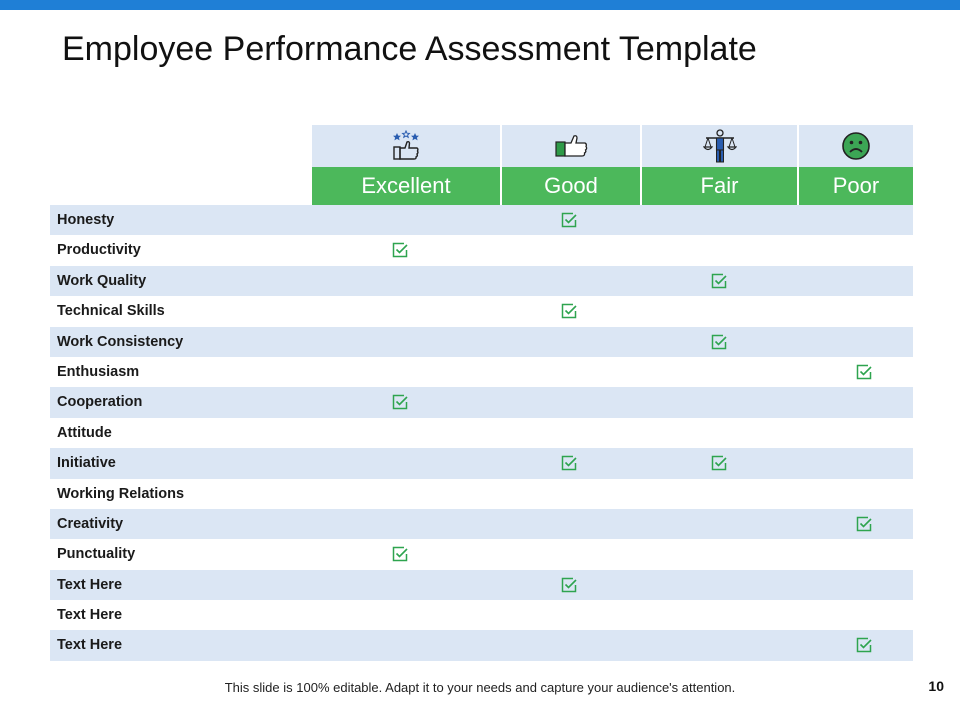 The height and width of the screenshot is (720, 960). What do you see at coordinates (481, 311) in the screenshot?
I see `table-row: Technical Skills` at bounding box center [481, 311].